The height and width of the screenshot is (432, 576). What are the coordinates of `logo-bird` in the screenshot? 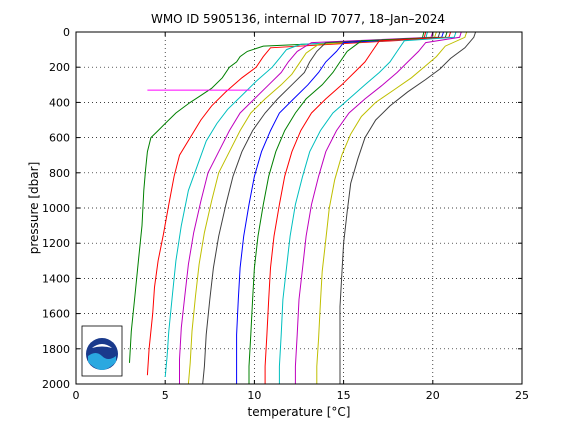 It's located at (102, 346).